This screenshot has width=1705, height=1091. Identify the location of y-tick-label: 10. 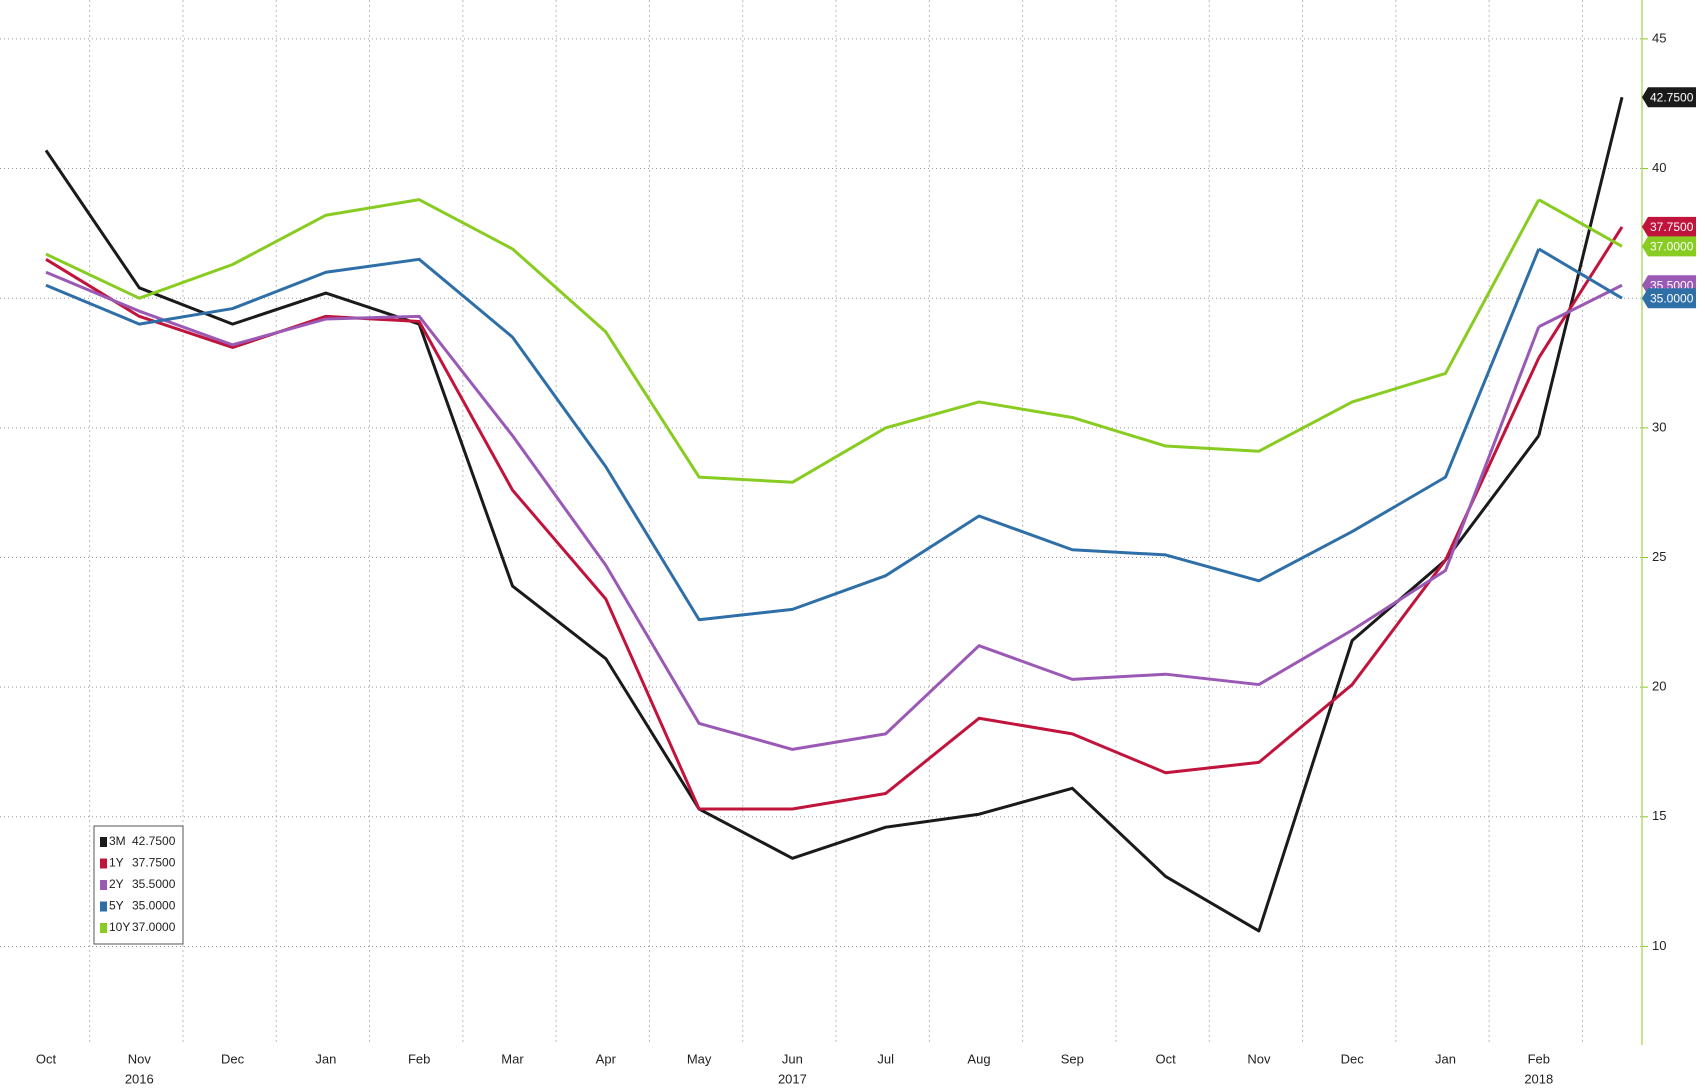
(1659, 945).